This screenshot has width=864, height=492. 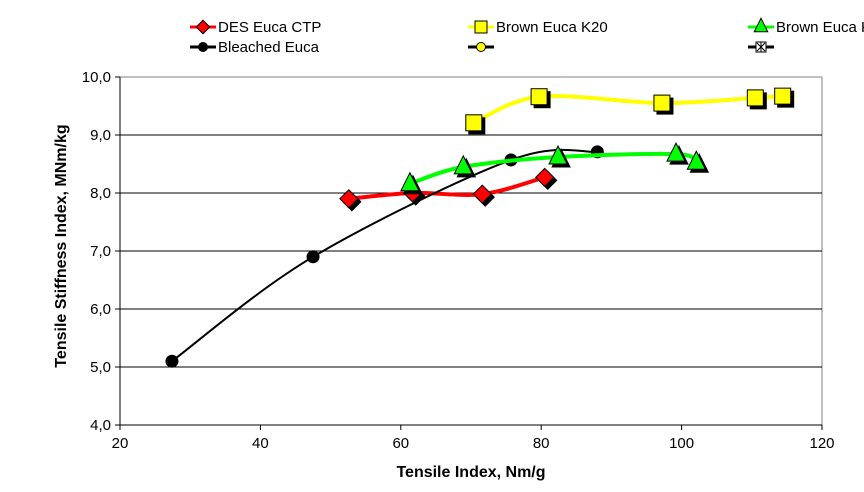 I want to click on series-brown-euca-k30, so click(x=555, y=168).